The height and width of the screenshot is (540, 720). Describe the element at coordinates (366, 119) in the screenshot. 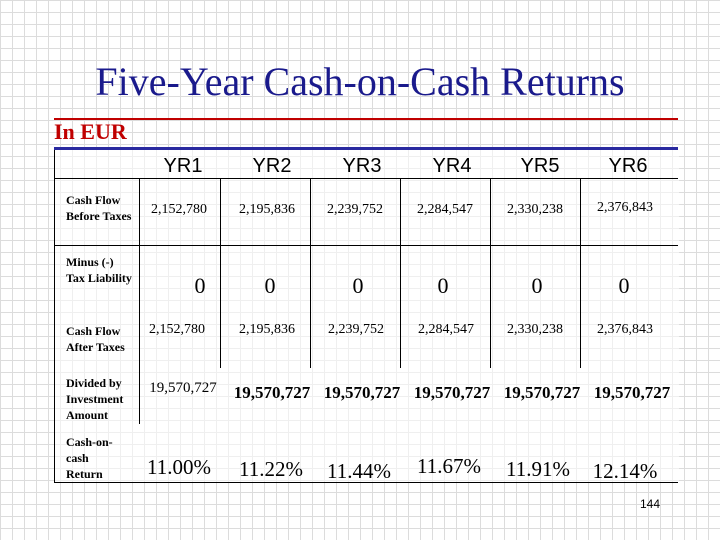

I see `subtitle-rule` at that location.